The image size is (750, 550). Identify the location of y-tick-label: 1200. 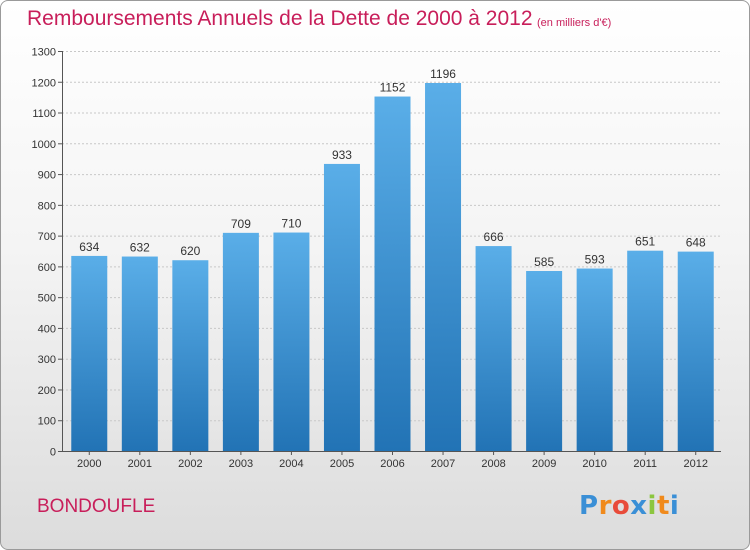
(44, 83).